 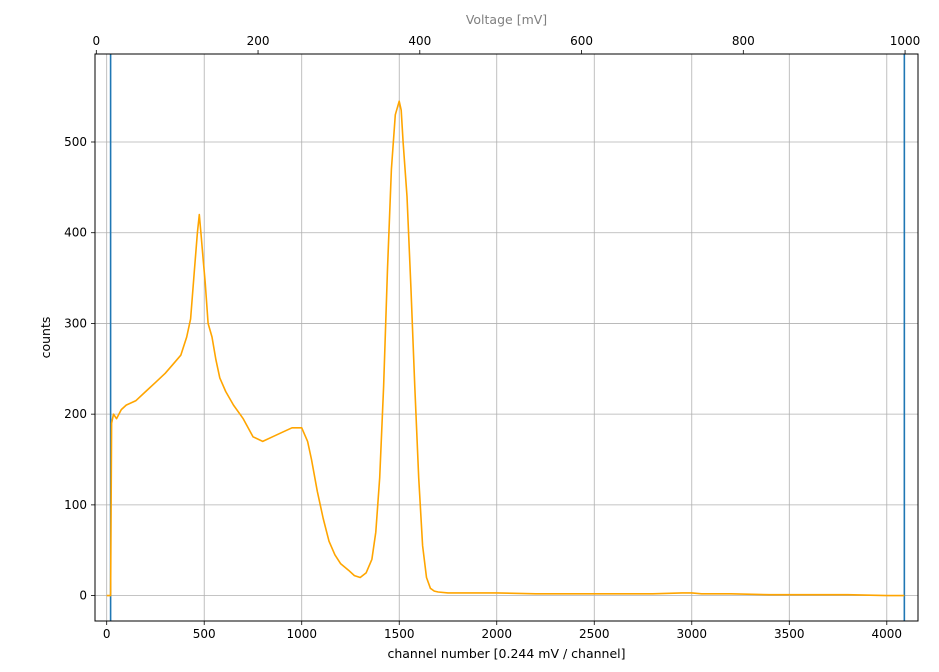 I want to click on x-tick-label: 1000, so click(x=301, y=634).